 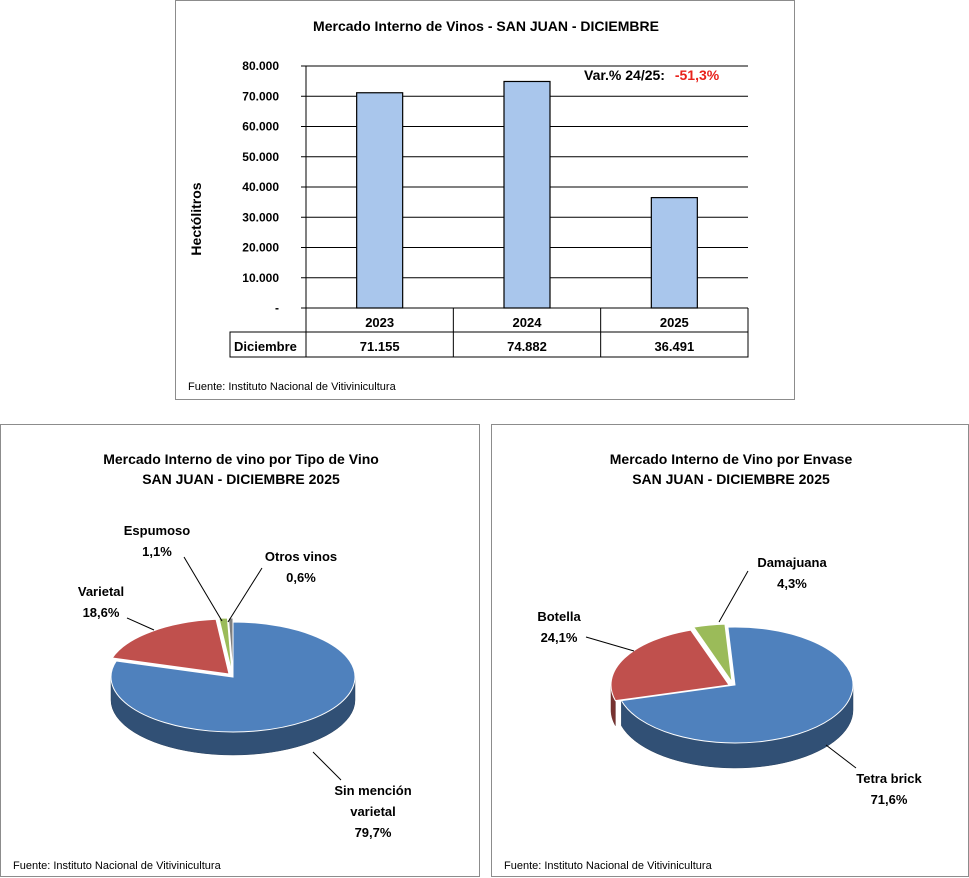 What do you see at coordinates (380, 346) in the screenshot?
I see `table-value: 71.155` at bounding box center [380, 346].